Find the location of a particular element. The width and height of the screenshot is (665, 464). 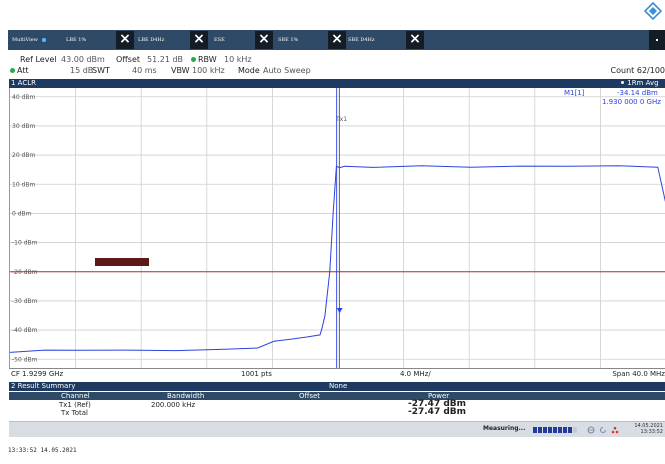

y-tick-label: -50 dBm is located at coordinates (25, 359).